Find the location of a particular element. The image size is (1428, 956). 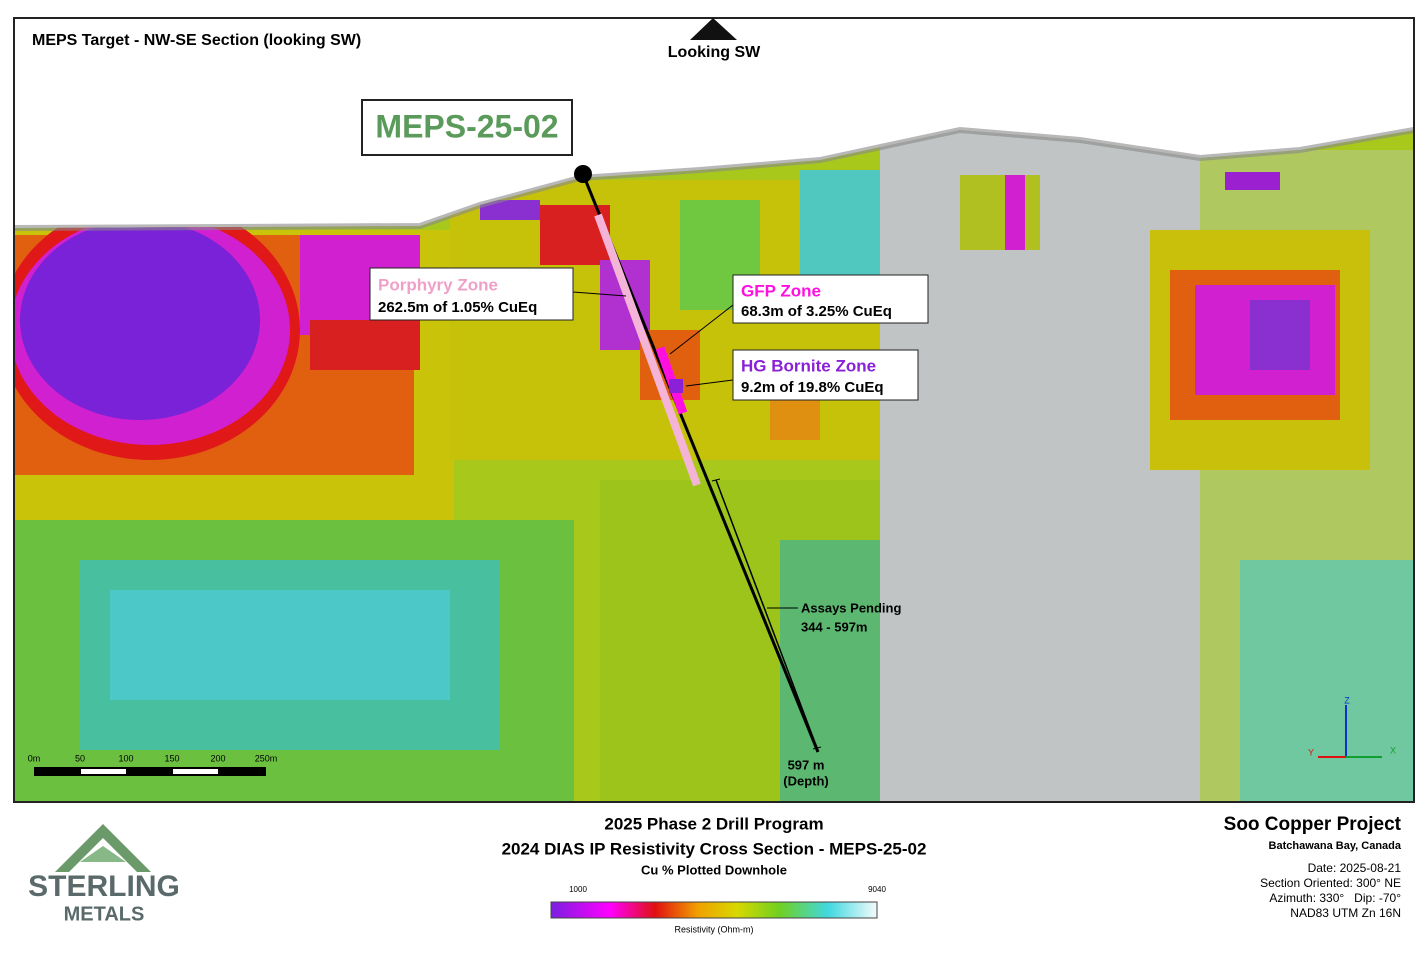

axis-label: Y is located at coordinates (1311, 752).